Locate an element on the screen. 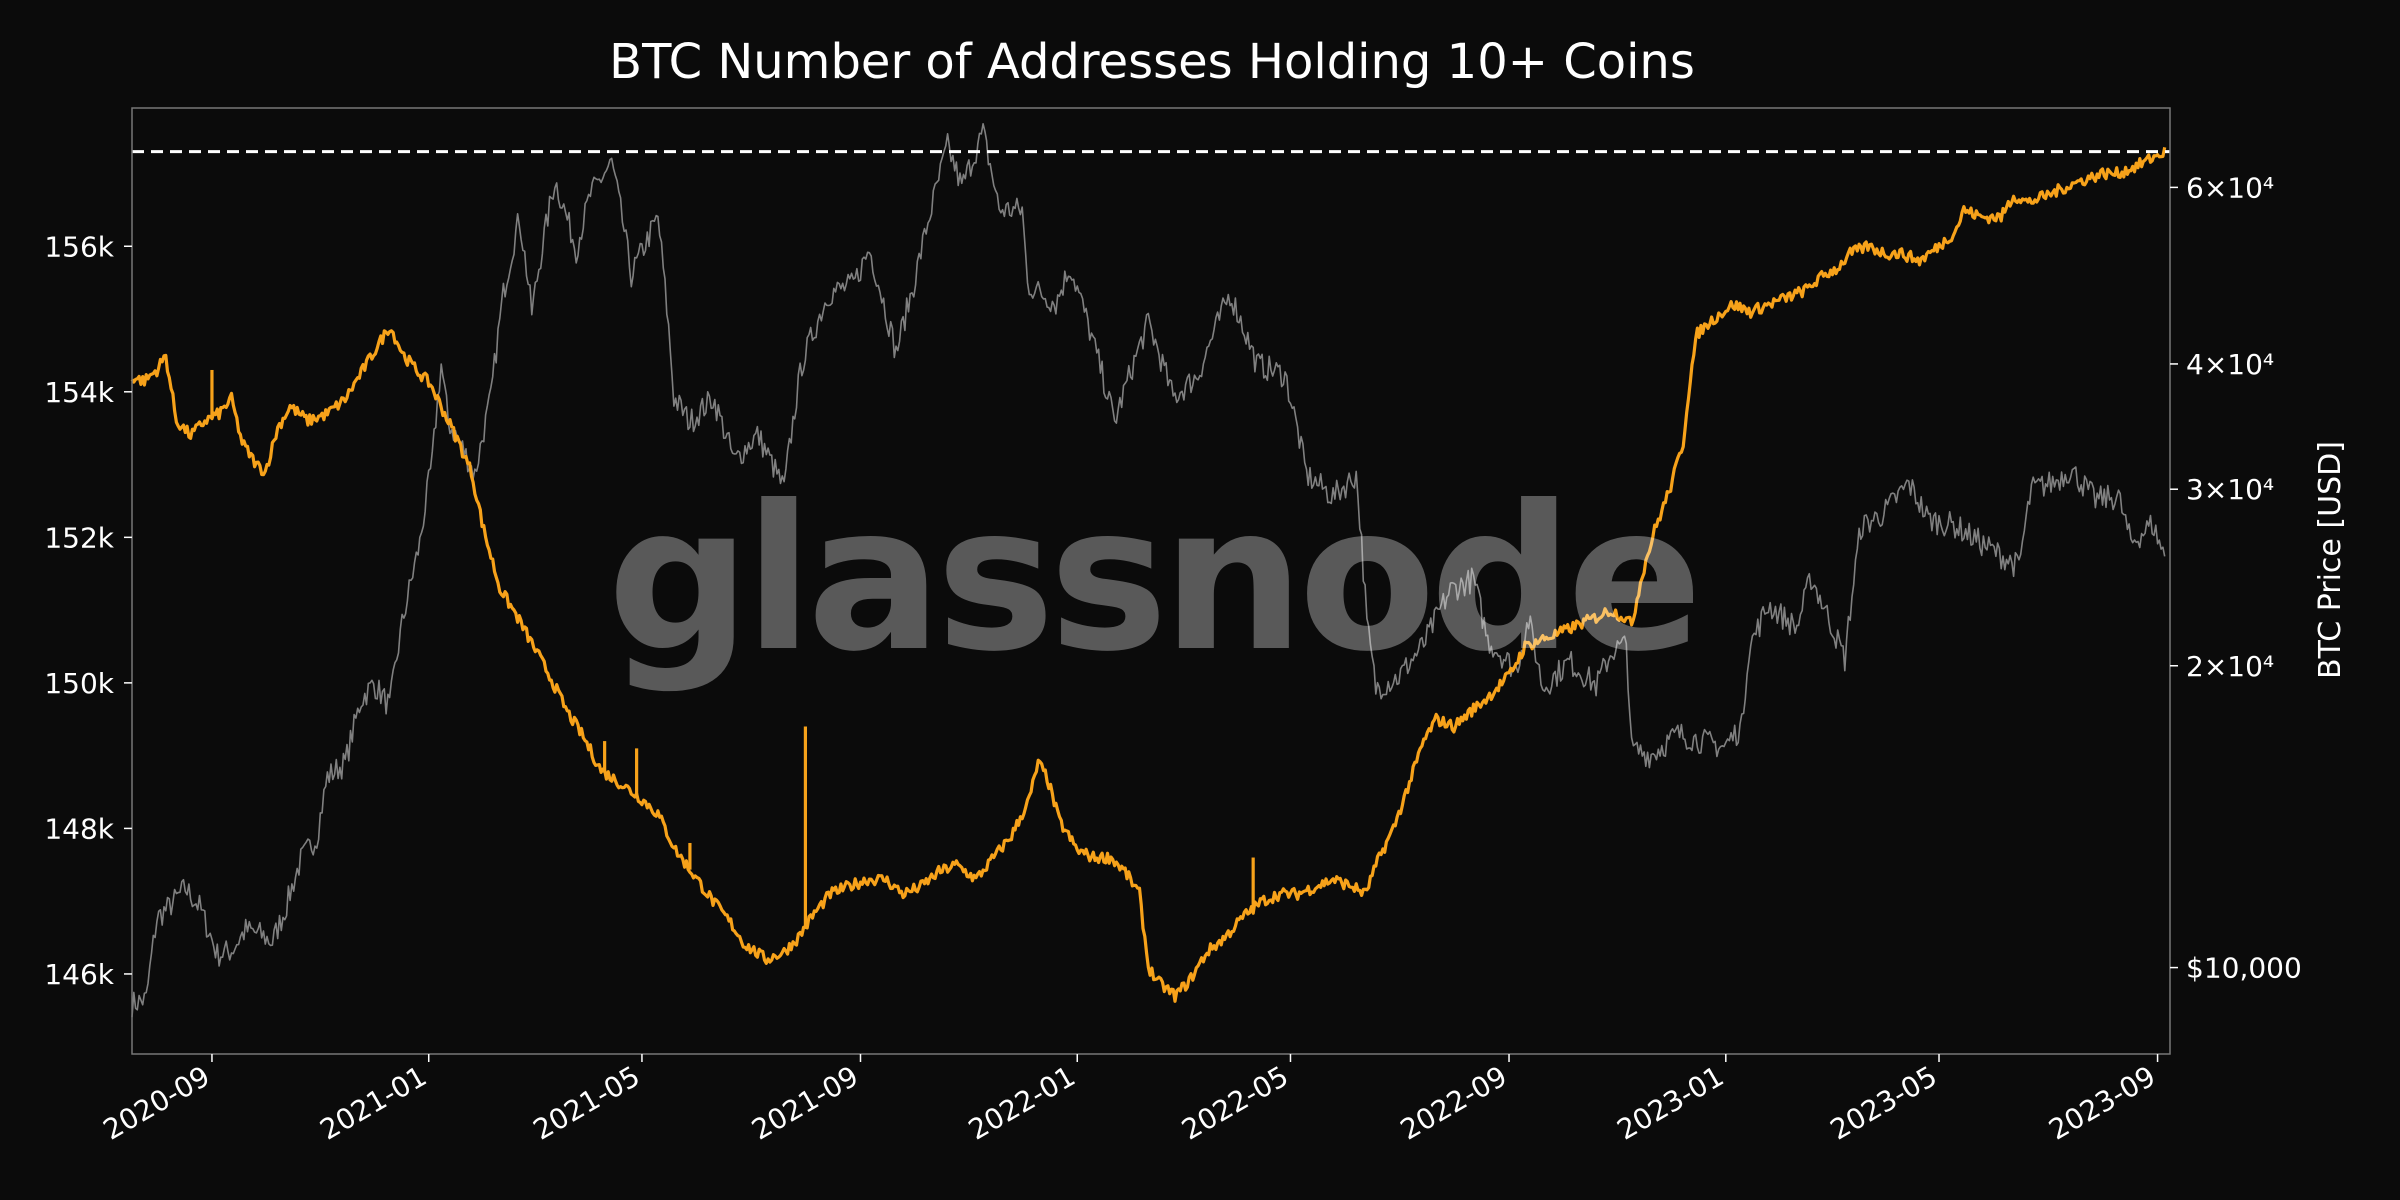  left-axis-tick-label: 156k is located at coordinates (79, 246).